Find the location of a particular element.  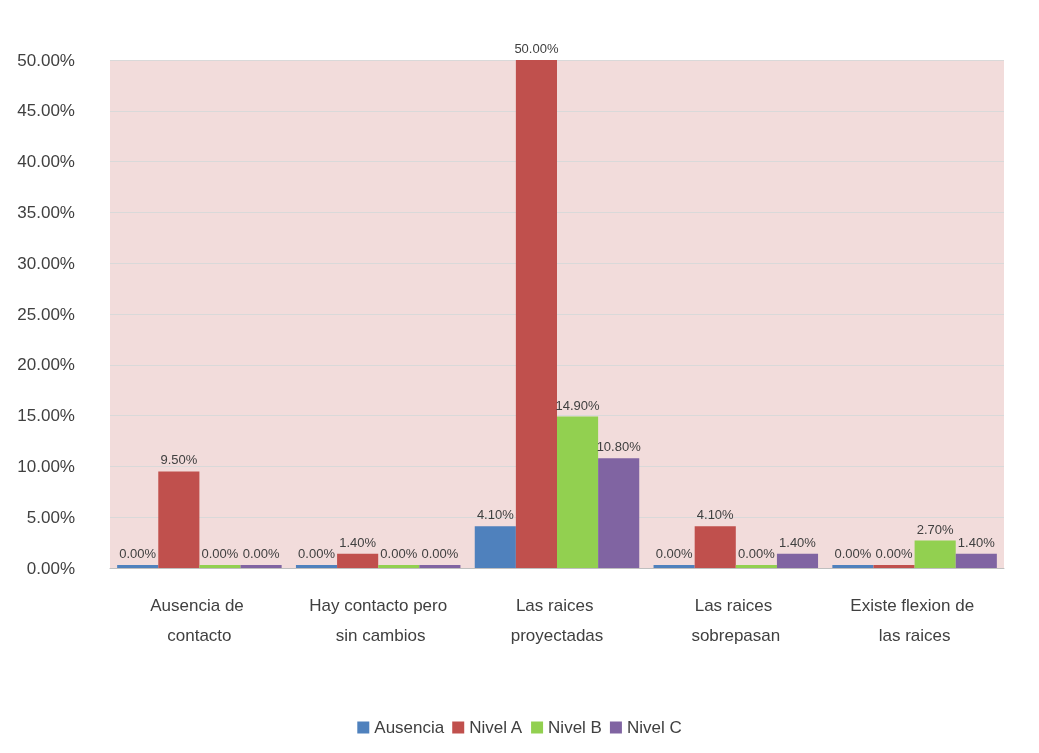

x-tick-label: Ausencia de contacto is located at coordinates (199, 620).